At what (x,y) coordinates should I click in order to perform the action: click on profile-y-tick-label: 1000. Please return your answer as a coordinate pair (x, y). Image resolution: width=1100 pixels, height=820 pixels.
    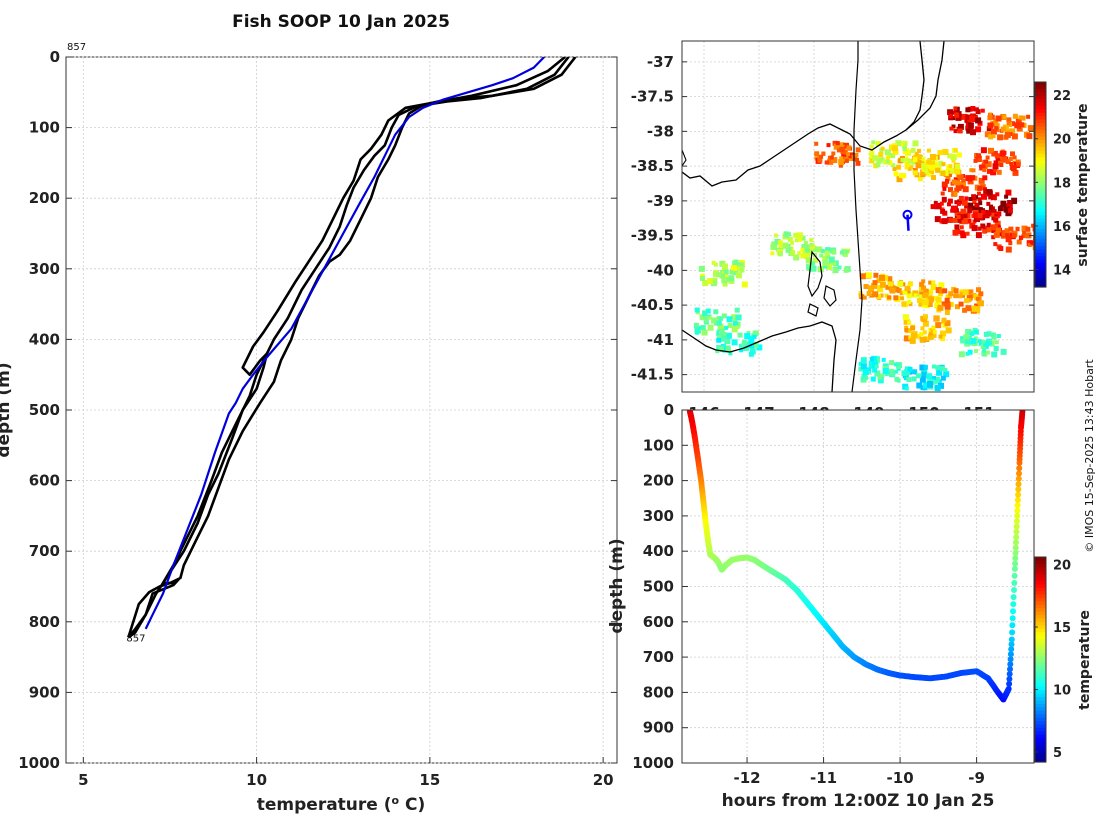
    Looking at the image, I should click on (39, 763).